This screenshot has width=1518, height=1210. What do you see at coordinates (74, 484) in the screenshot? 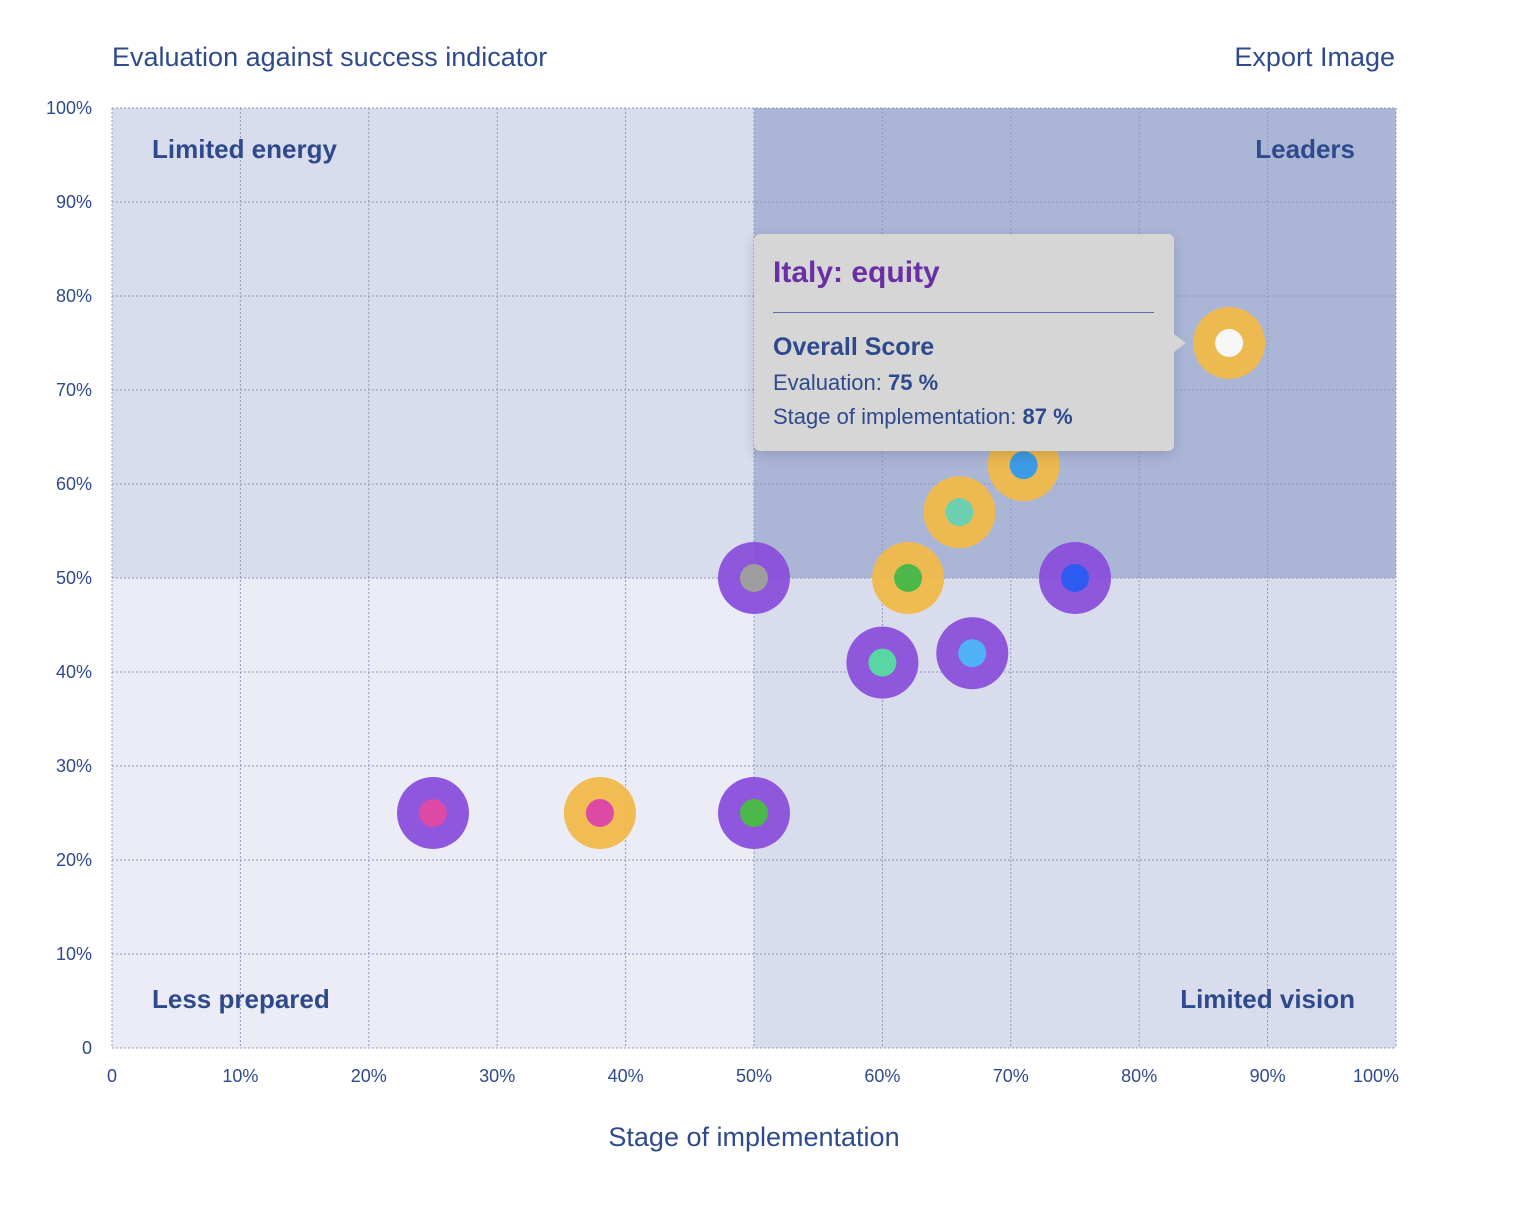
I see `y-tick-label: 60%` at bounding box center [74, 484].